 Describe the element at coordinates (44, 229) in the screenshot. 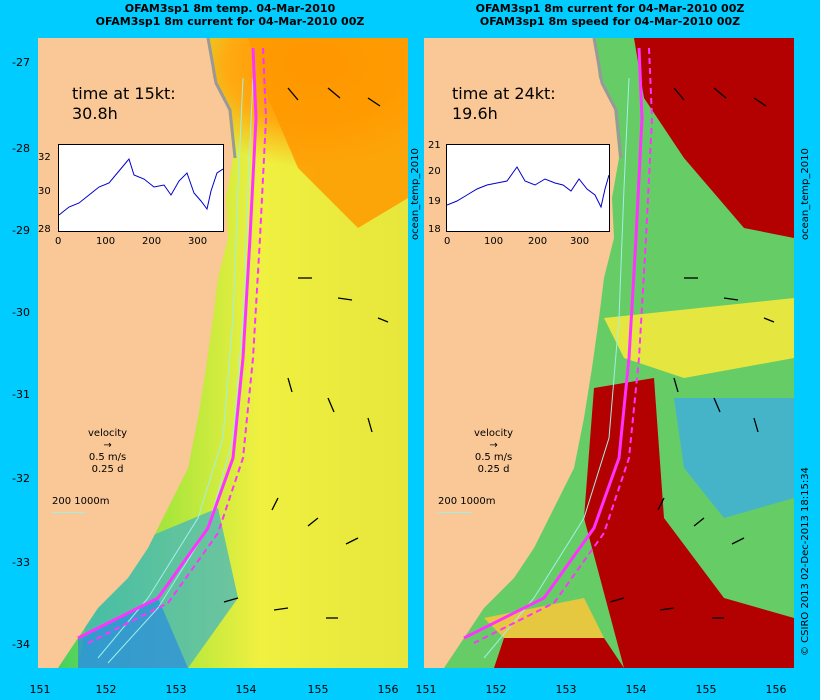

I see `left-inset-ytick-3: 28` at that location.